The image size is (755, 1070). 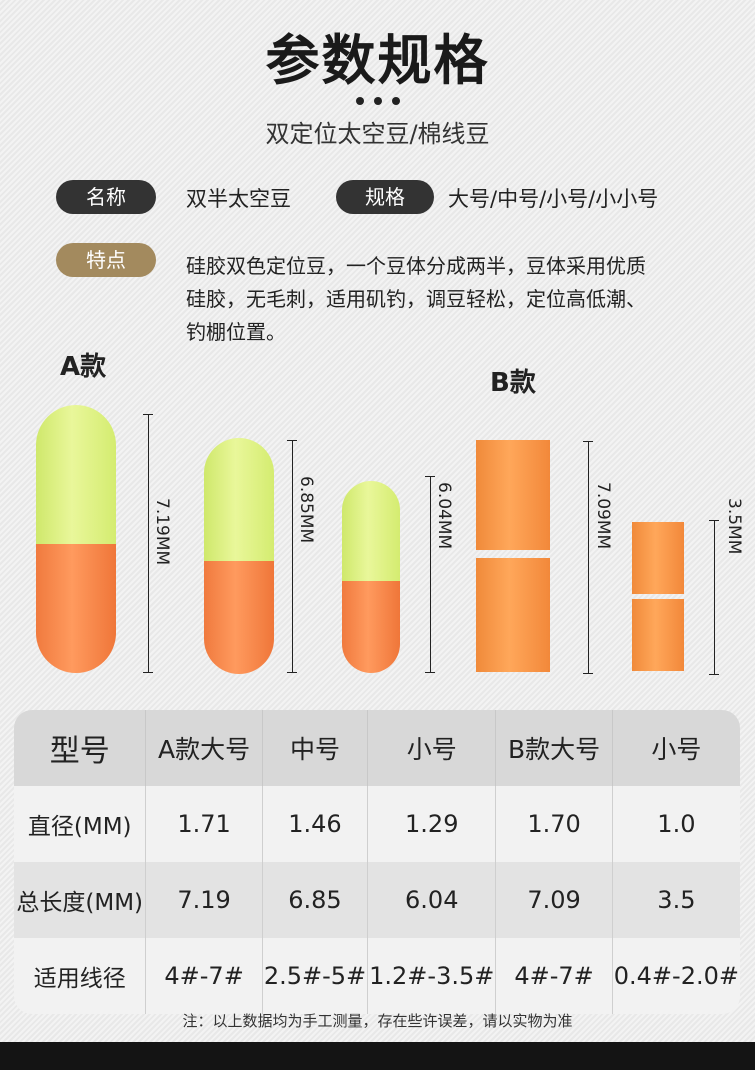 I want to click on table-cell: 1.46, so click(x=315, y=824).